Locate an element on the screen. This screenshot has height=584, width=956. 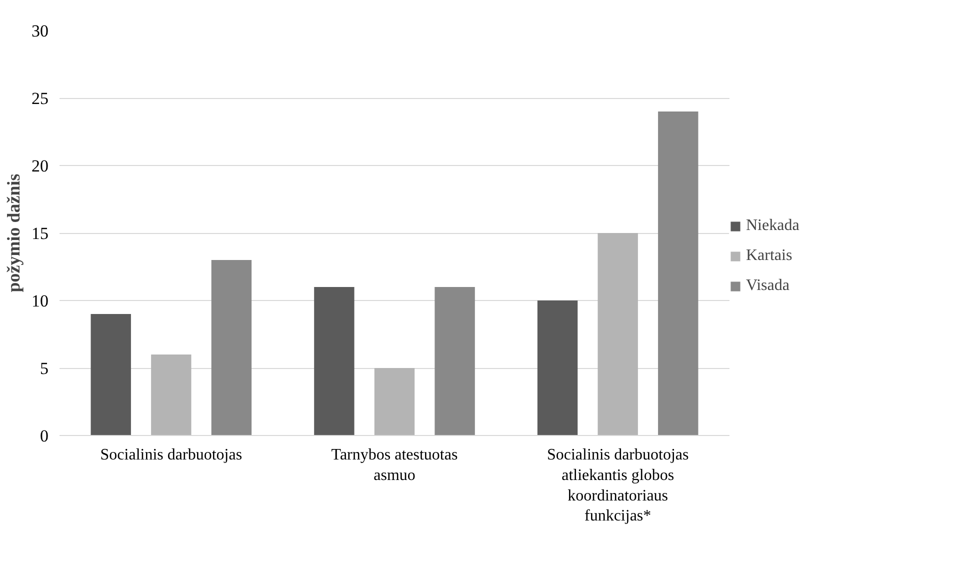
y-tick-label: 0 is located at coordinates (44, 436).